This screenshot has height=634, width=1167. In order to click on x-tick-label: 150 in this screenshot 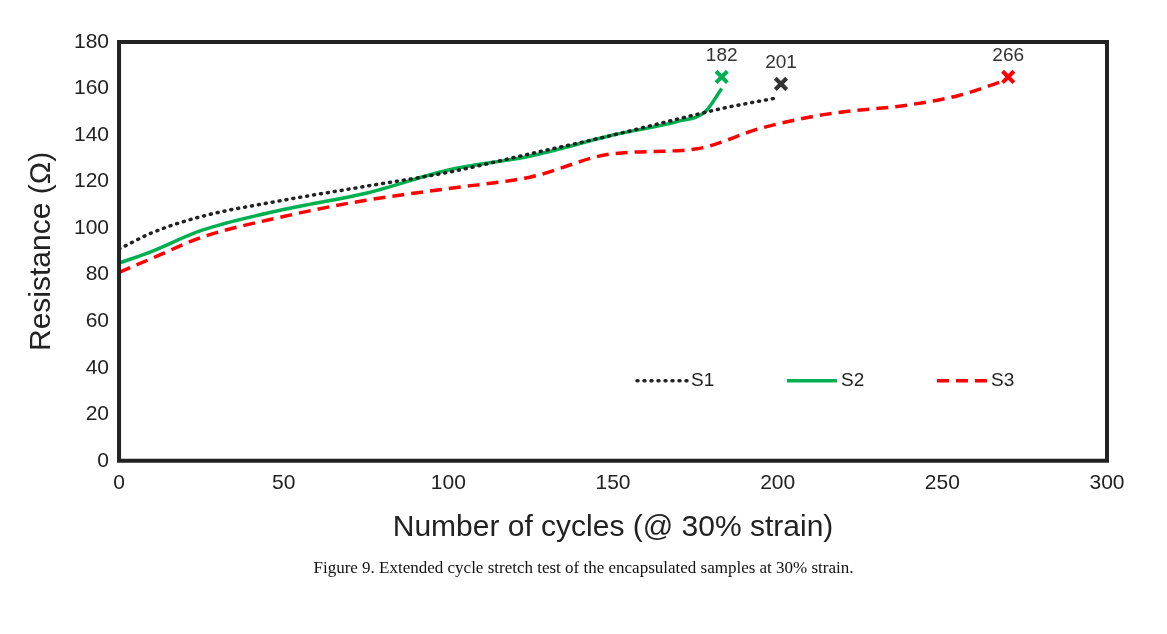, I will do `click(613, 482)`.